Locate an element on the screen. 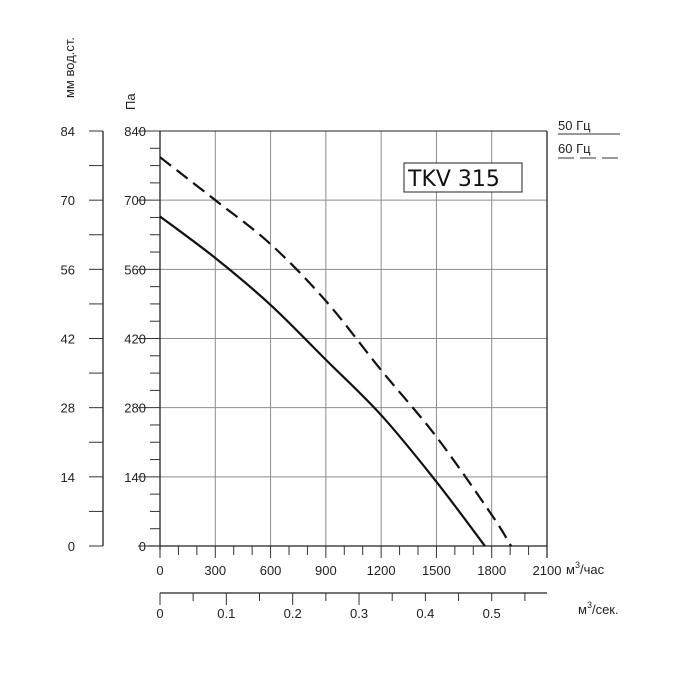  y-outer-tick-label: 84 is located at coordinates (68, 131).